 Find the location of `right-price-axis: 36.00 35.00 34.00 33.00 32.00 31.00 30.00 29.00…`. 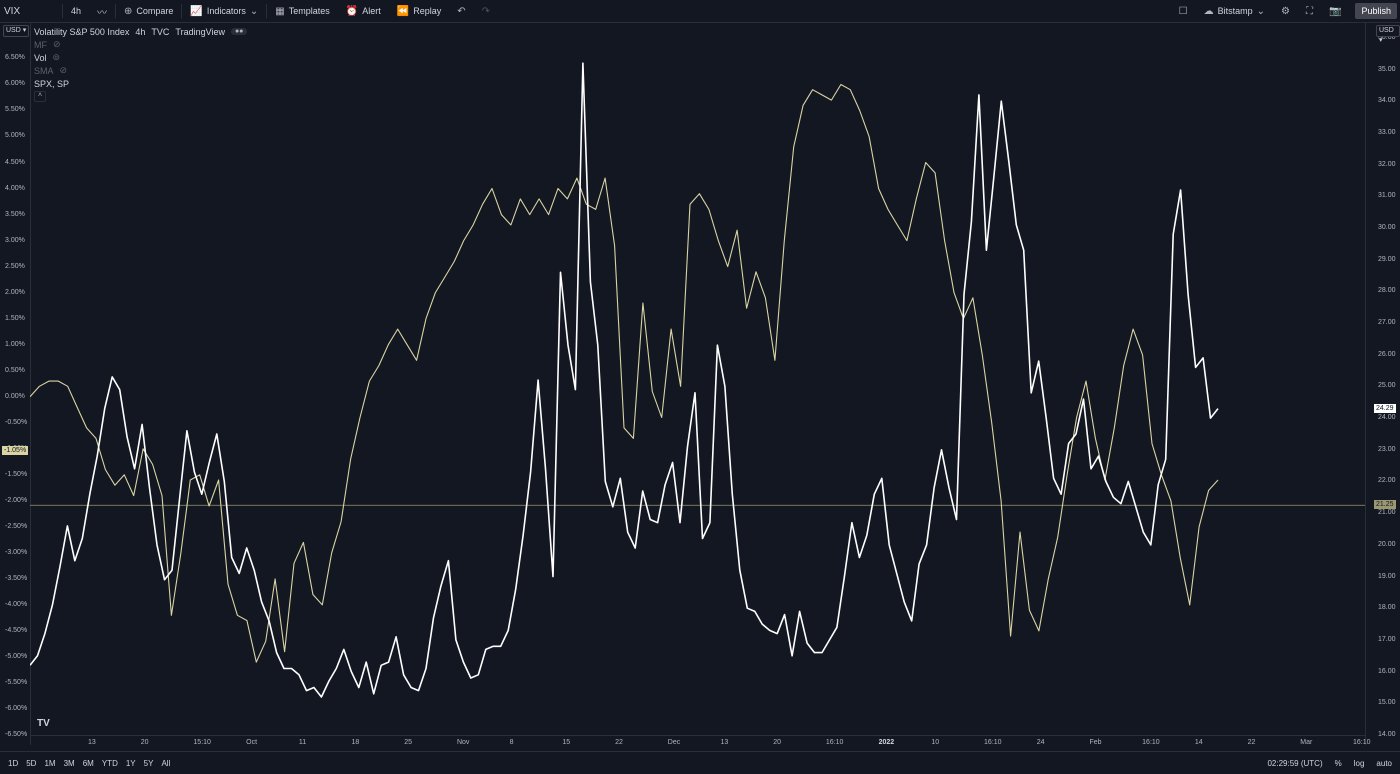

right-price-axis: 36.00 35.00 34.00 33.00 32.00 31.00 30.00 29.00… is located at coordinates (1382, 383).